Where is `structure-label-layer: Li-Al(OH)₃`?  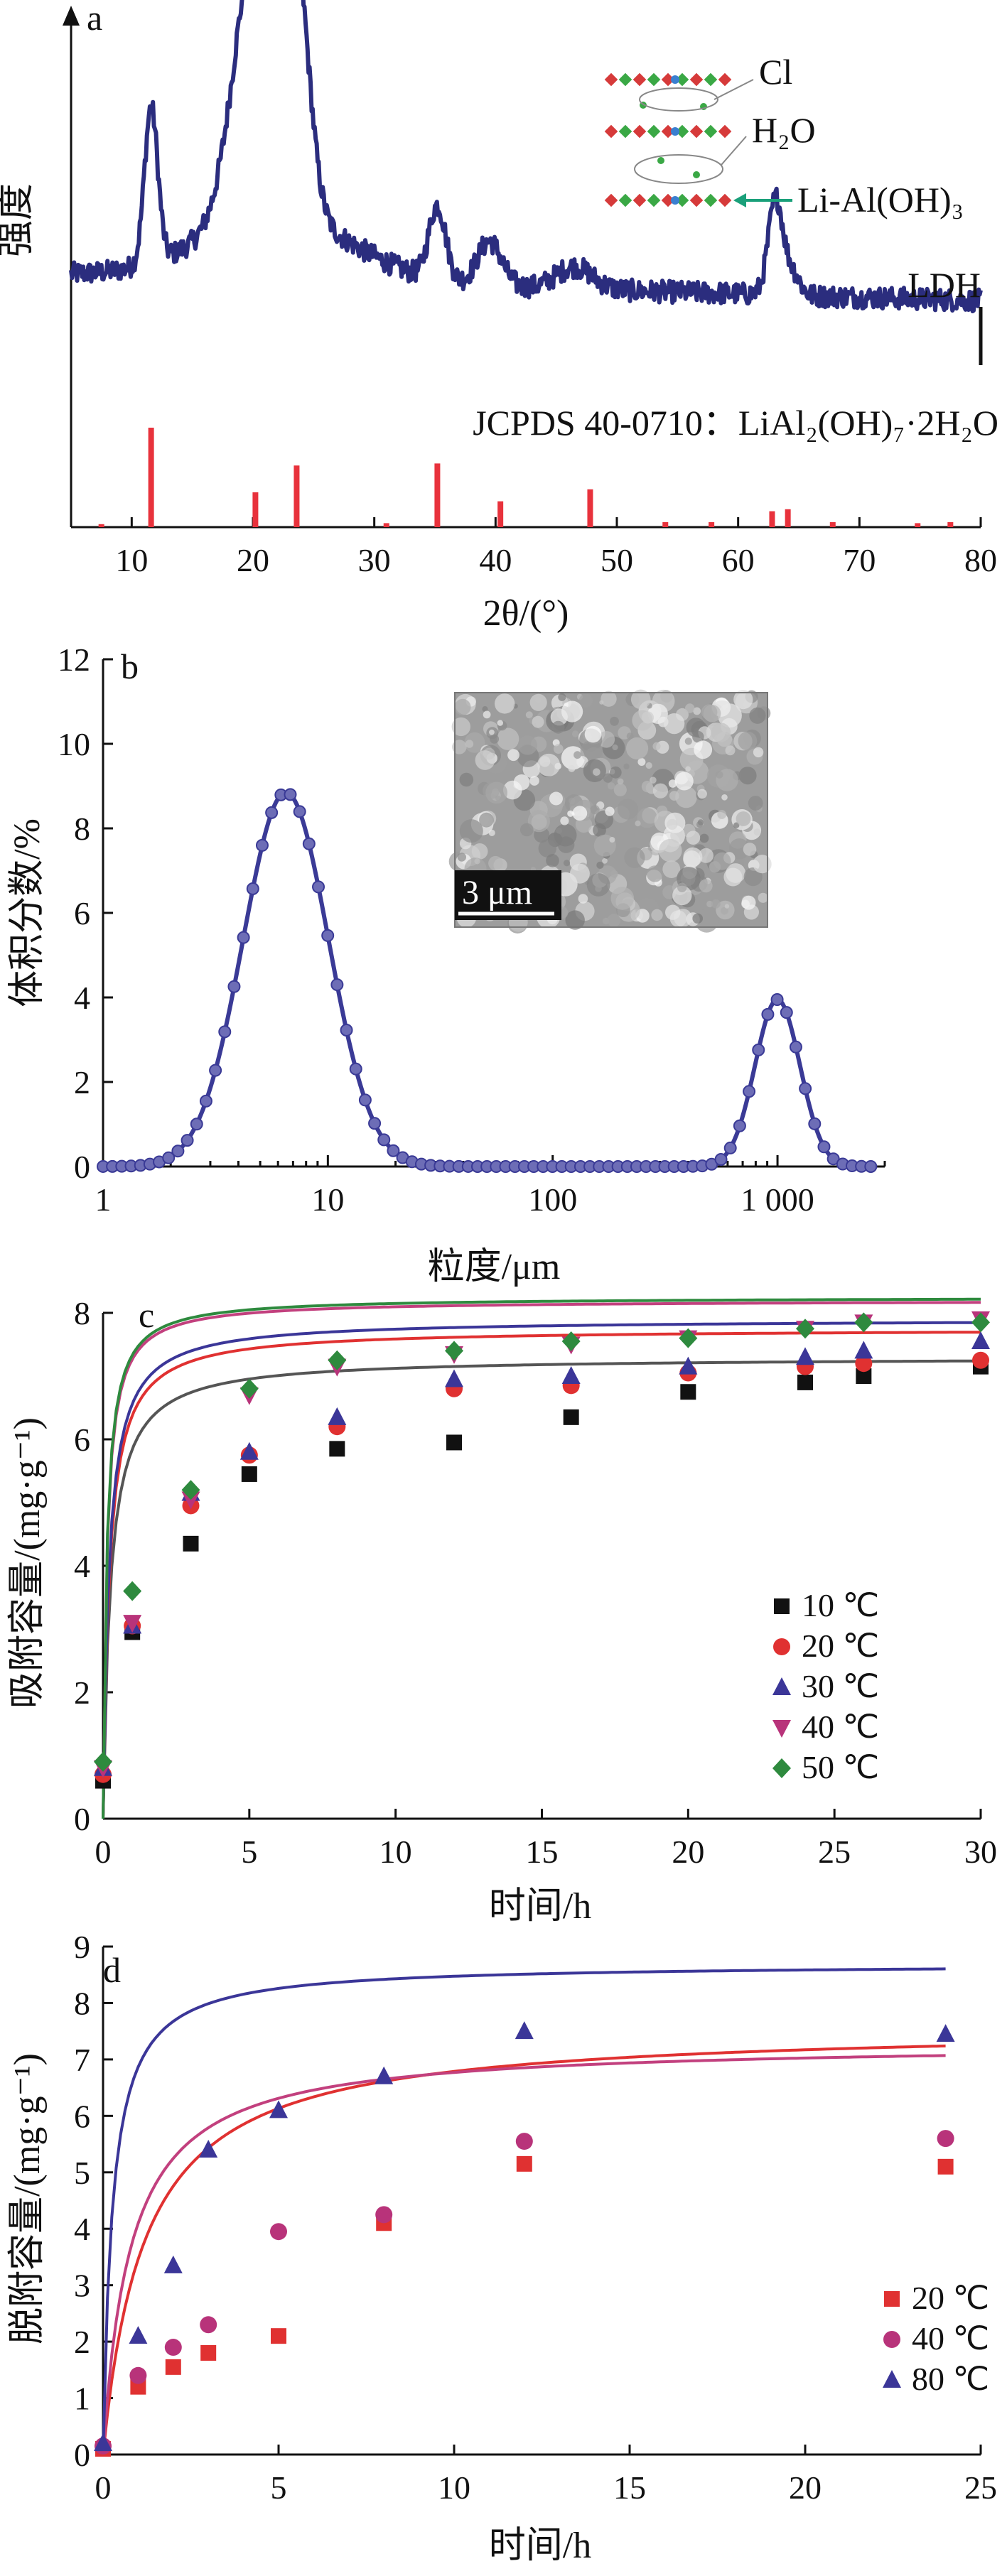 structure-label-layer: Li-Al(OH)₃ is located at coordinates (880, 200).